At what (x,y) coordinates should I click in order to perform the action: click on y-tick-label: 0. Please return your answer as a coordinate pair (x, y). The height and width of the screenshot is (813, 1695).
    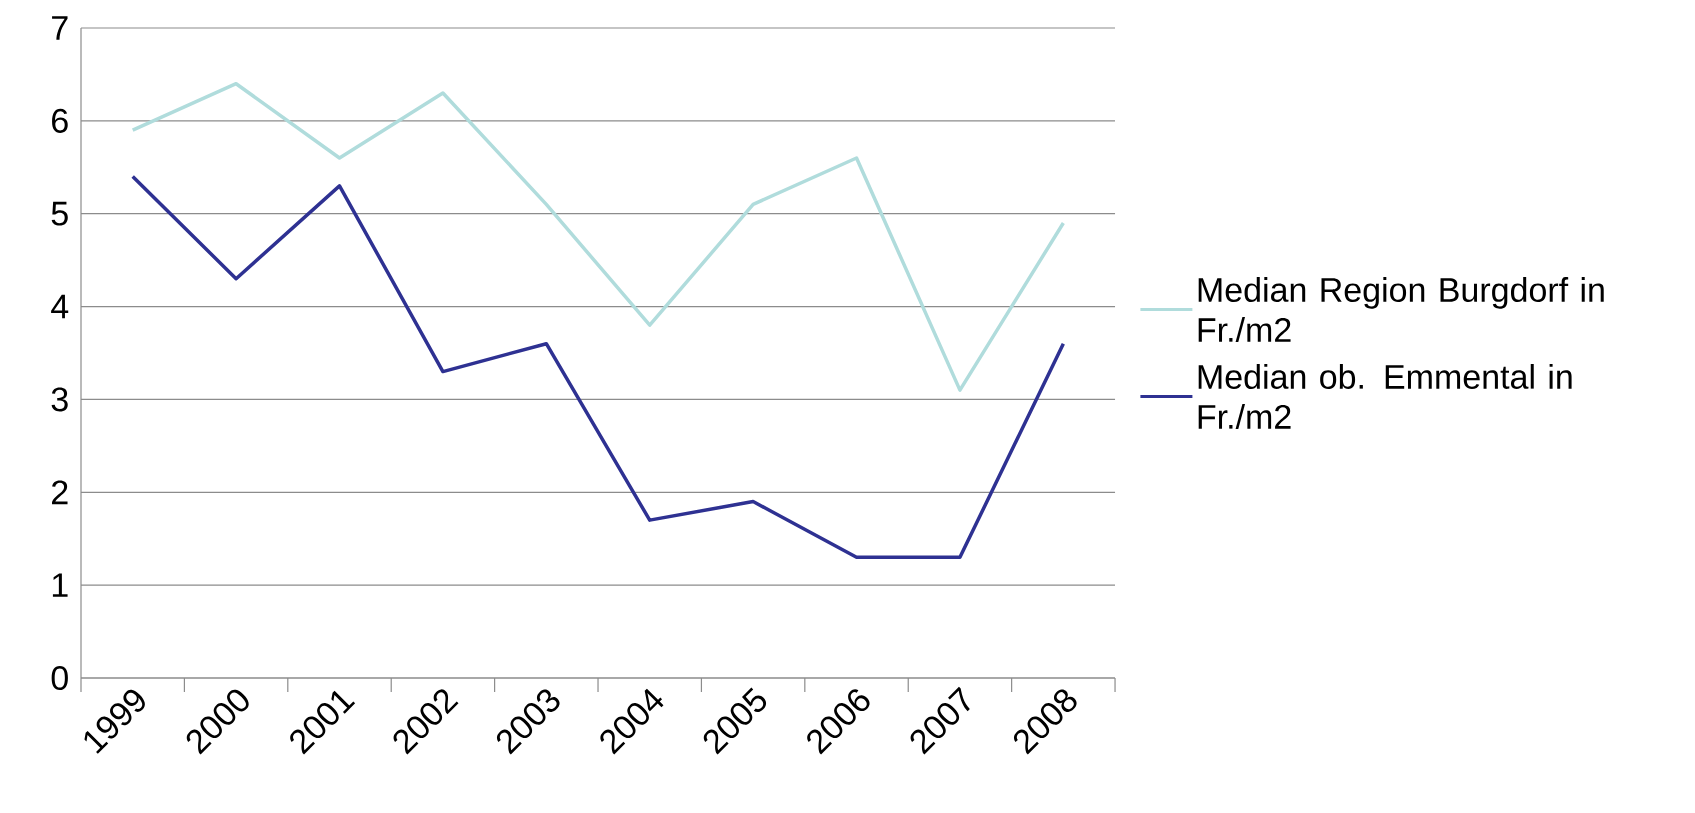
    Looking at the image, I should click on (59, 678).